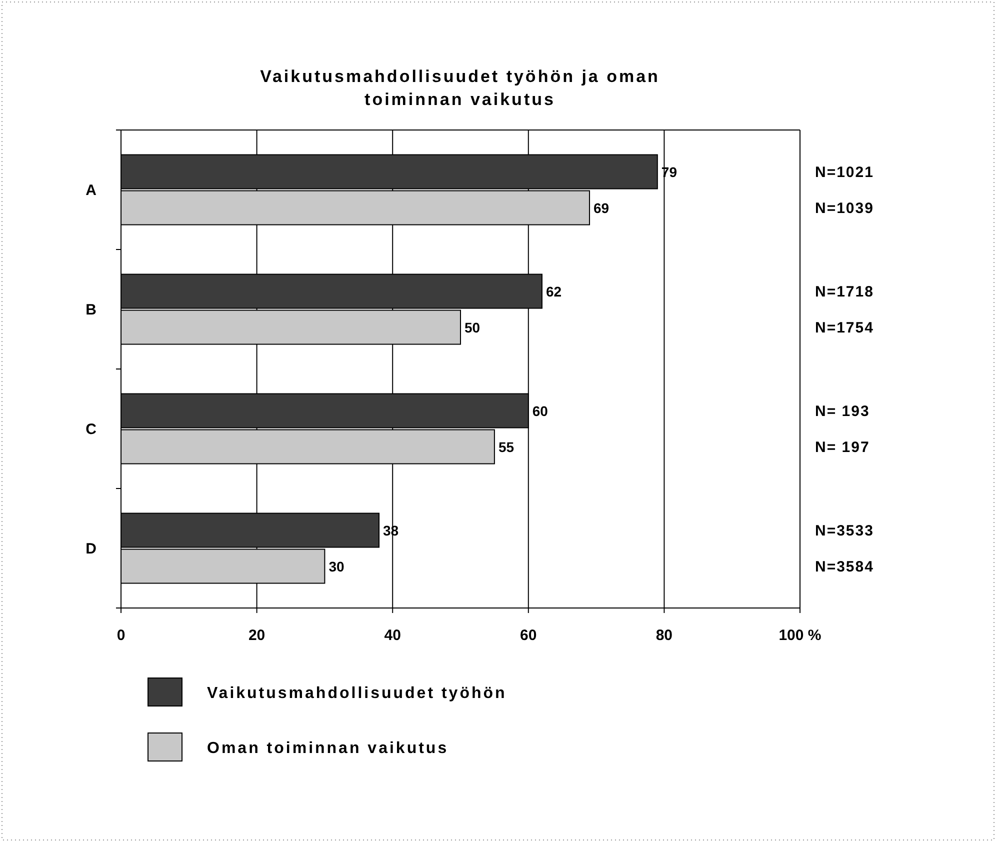 Image resolution: width=996 pixels, height=842 pixels. Describe the element at coordinates (844, 531) in the screenshot. I see `text: N=3533` at that location.